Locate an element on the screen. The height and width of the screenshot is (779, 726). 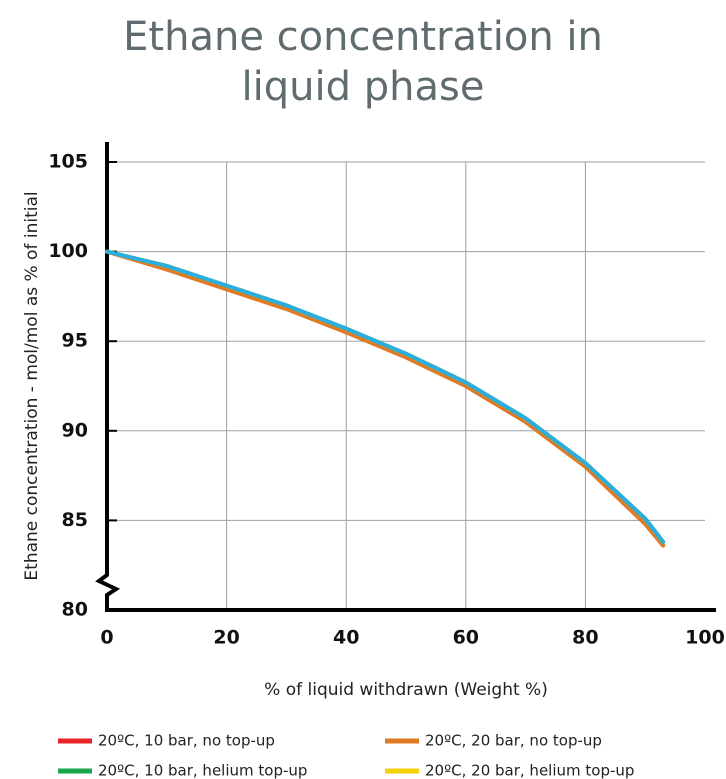
x-tick-label: 40 is located at coordinates (346, 638).